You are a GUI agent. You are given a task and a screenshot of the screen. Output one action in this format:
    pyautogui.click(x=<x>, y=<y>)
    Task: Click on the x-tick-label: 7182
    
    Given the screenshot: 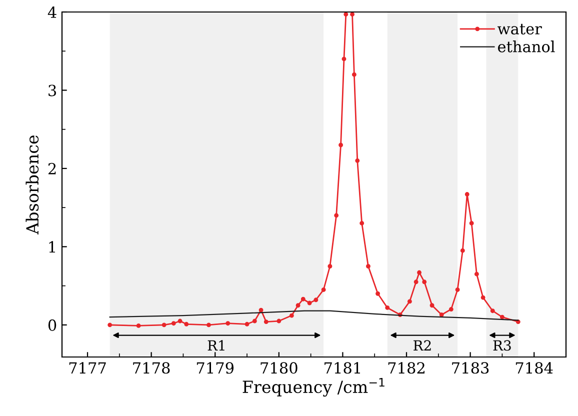 What is the action you would take?
    pyautogui.click(x=406, y=368)
    